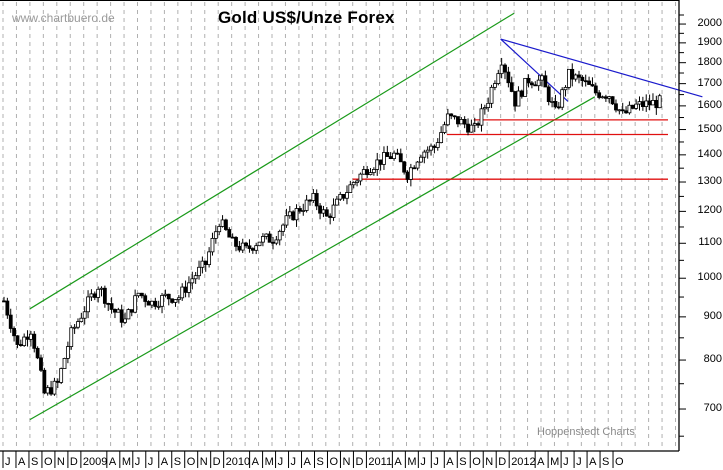 This screenshot has height=470, width=723. What do you see at coordinates (380, 462) in the screenshot?
I see `x-tick-label: 2011` at bounding box center [380, 462].